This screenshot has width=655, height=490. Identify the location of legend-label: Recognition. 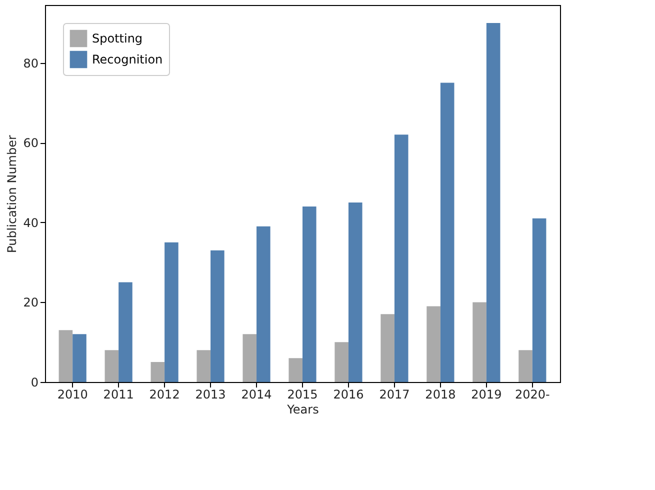
(127, 59).